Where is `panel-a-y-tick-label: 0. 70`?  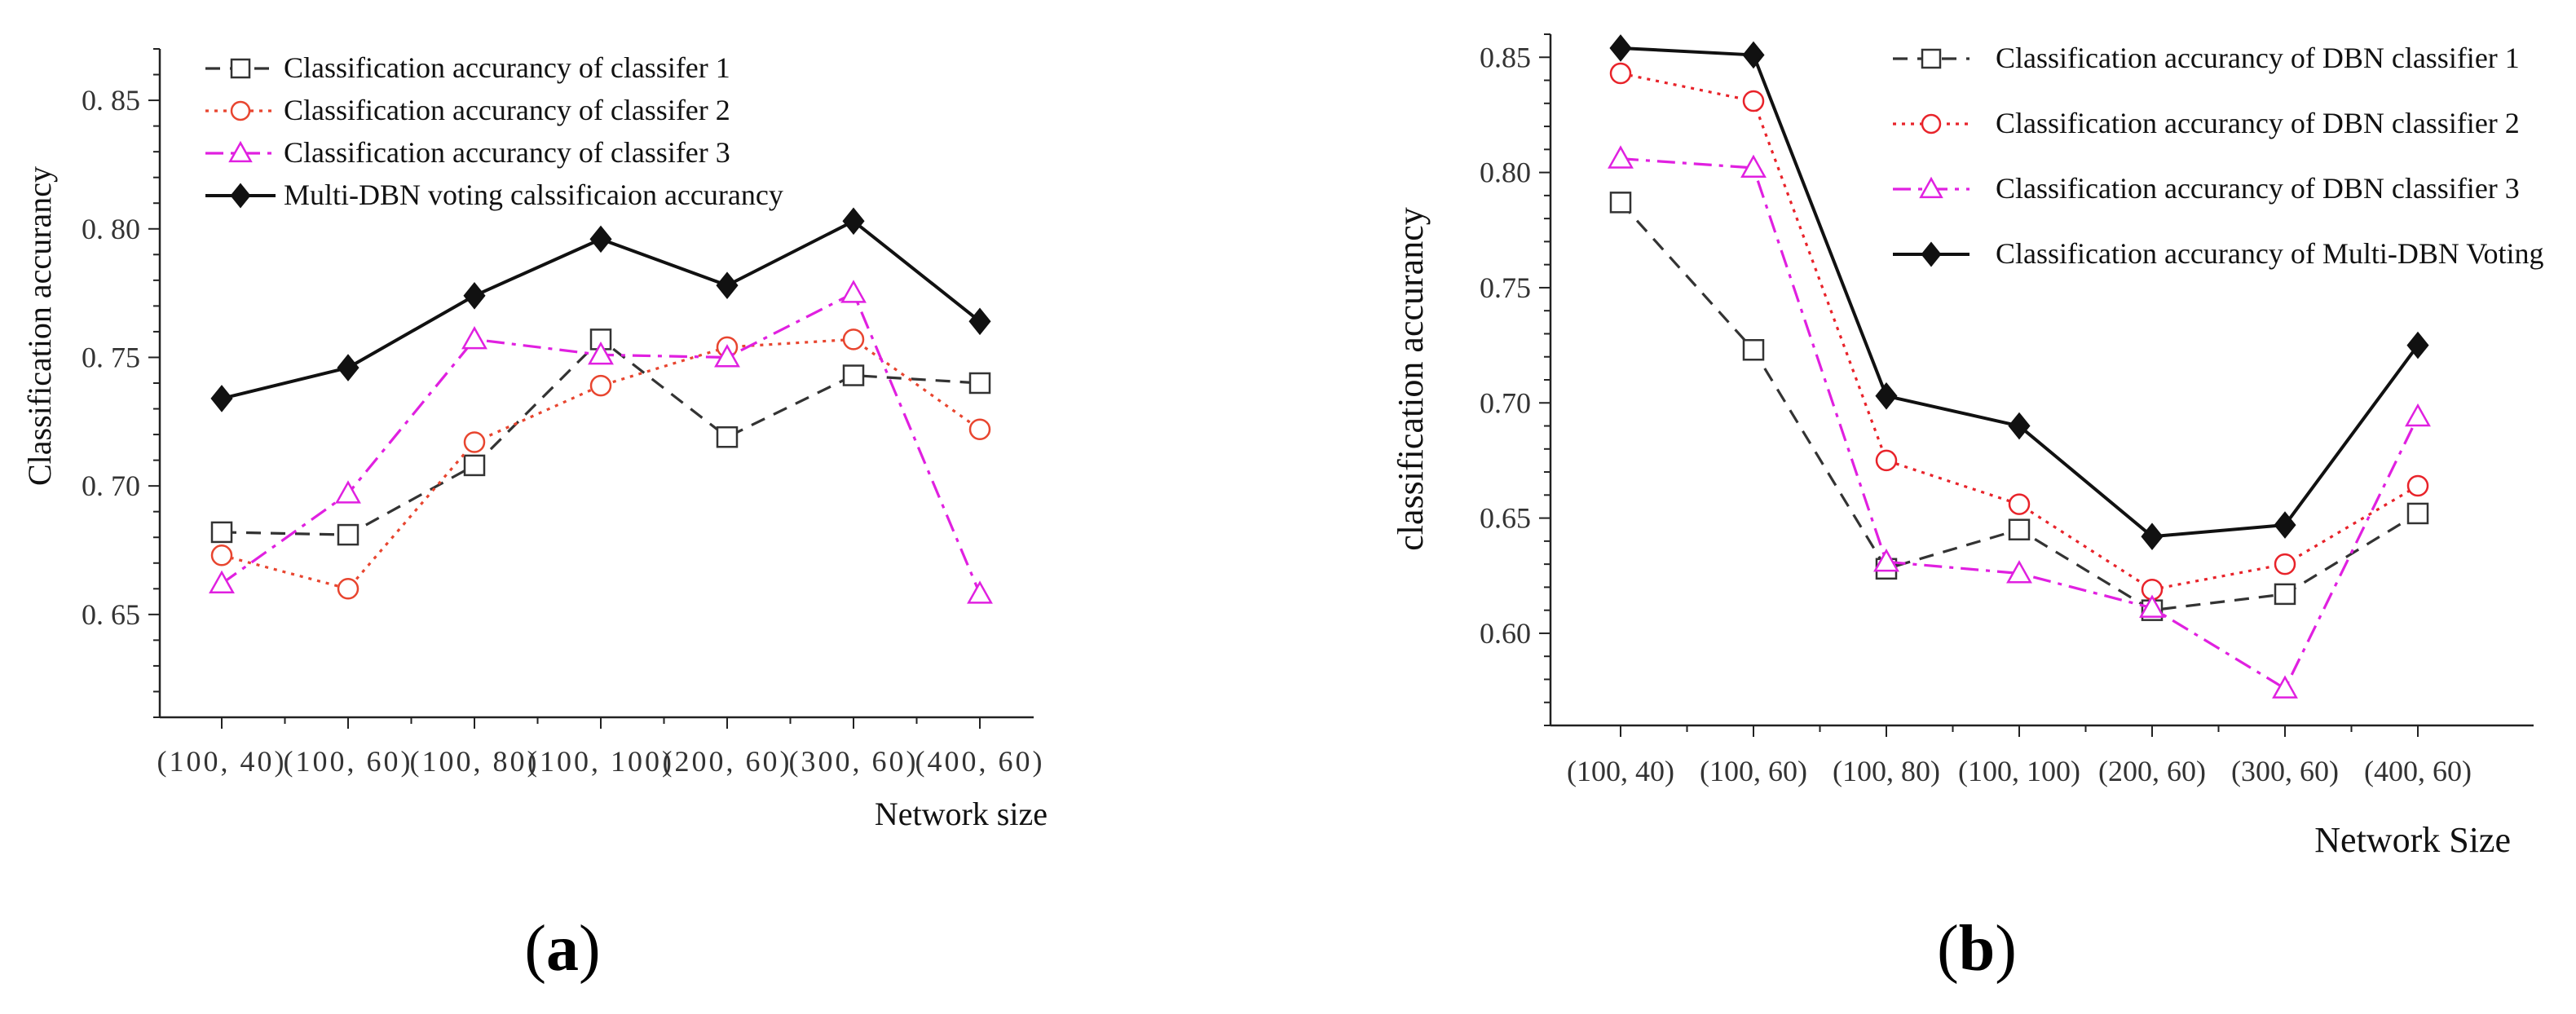 panel-a-y-tick-label: 0. 70 is located at coordinates (111, 486).